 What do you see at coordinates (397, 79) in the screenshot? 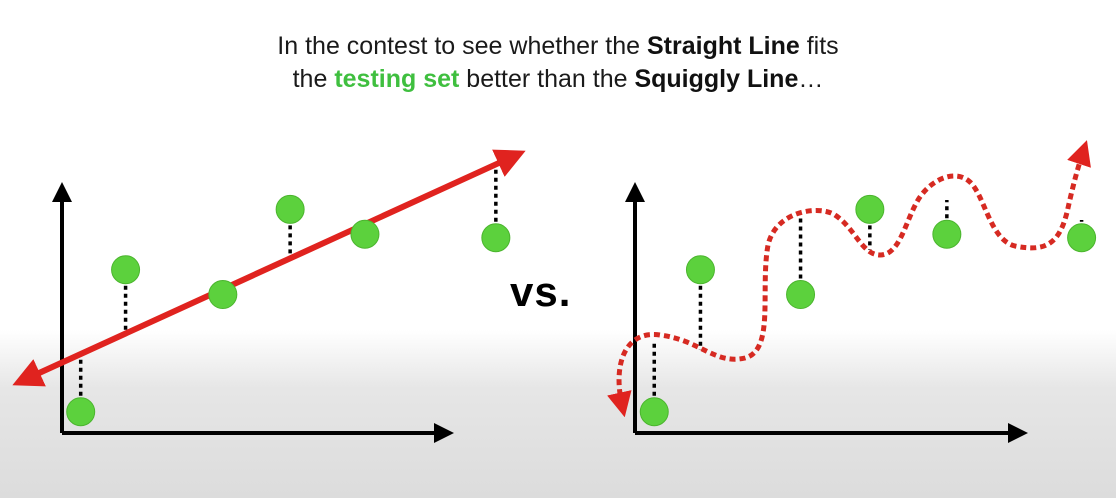
I see `caption-testing-set: testing set` at bounding box center [397, 79].